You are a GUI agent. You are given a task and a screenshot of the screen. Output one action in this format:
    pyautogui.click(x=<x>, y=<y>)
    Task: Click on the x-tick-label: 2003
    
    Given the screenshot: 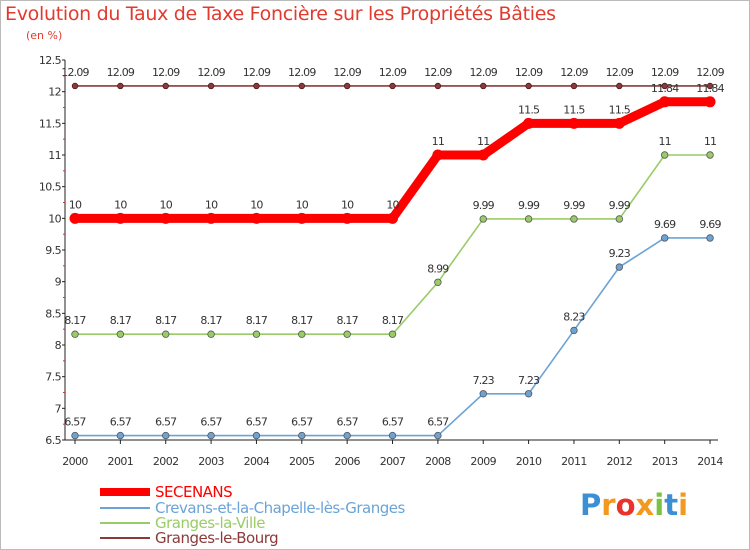 What is the action you would take?
    pyautogui.click(x=211, y=461)
    